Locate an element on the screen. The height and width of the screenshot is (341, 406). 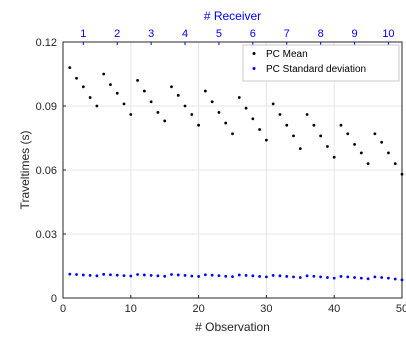
top-tick-label: 5 is located at coordinates (219, 34).